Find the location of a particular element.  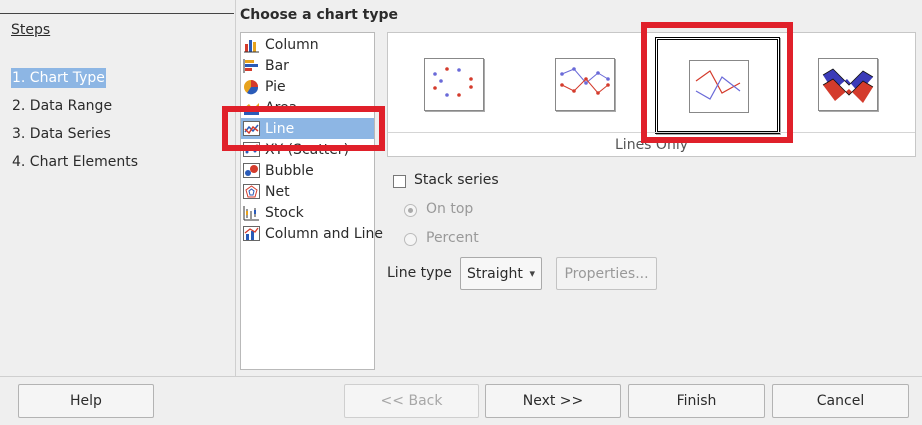

chevron-down-icon: ▾ is located at coordinates (532, 273).